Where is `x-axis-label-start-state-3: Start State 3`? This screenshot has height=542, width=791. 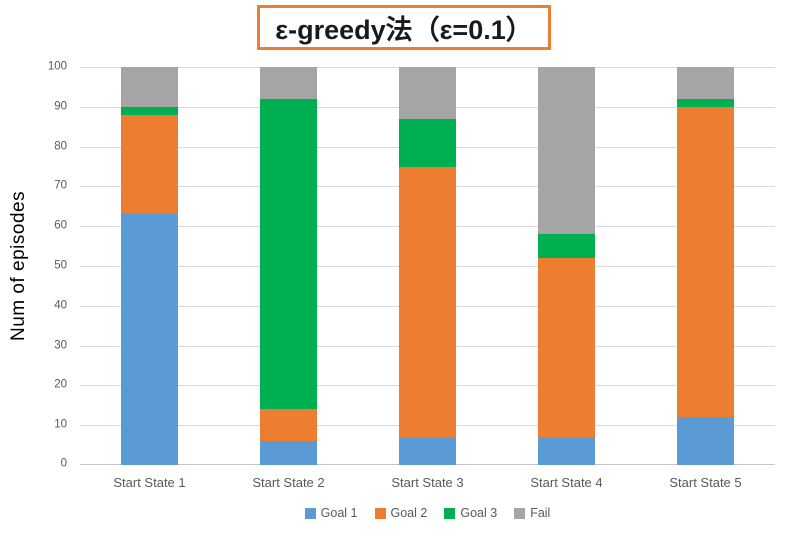
x-axis-label-start-state-3: Start State 3 is located at coordinates (427, 482).